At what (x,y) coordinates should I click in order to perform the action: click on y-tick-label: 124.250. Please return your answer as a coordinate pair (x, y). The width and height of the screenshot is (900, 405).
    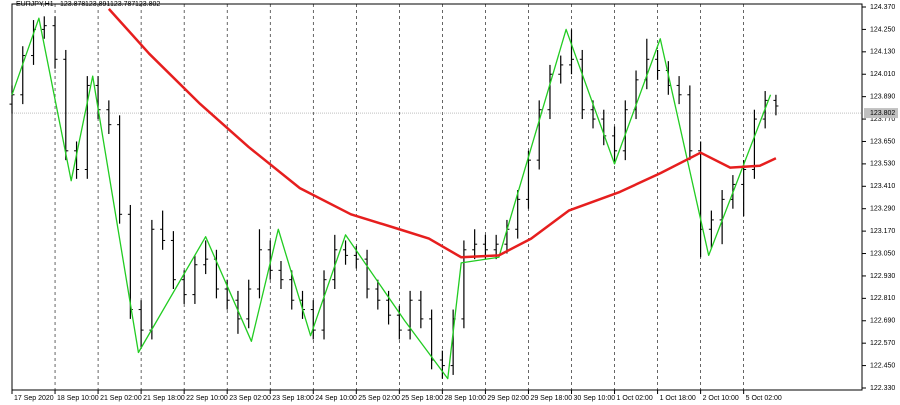
    Looking at the image, I should click on (882, 29).